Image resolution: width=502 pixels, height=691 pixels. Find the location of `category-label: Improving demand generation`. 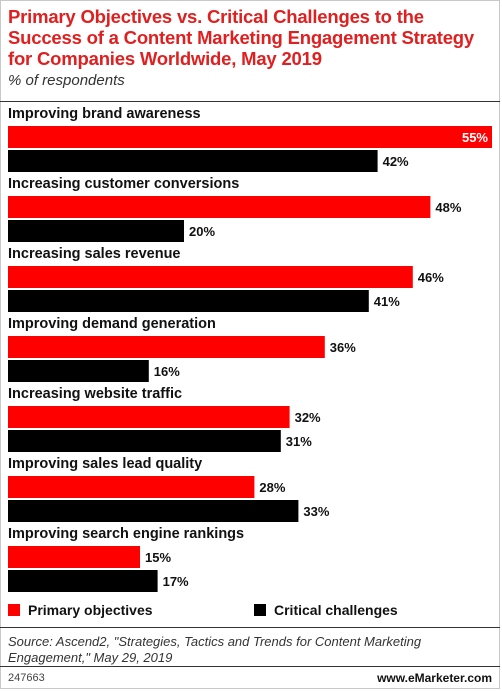

category-label: Improving demand generation is located at coordinates (112, 324).